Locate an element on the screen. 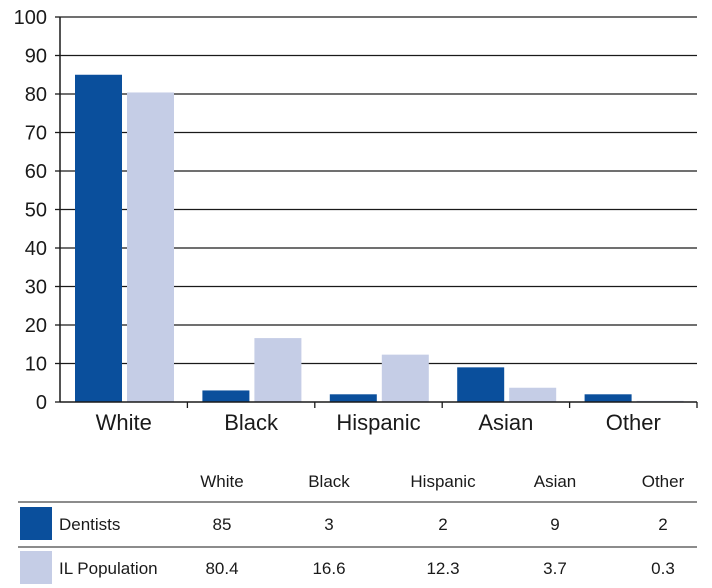  bar-dentists-white is located at coordinates (98, 238).